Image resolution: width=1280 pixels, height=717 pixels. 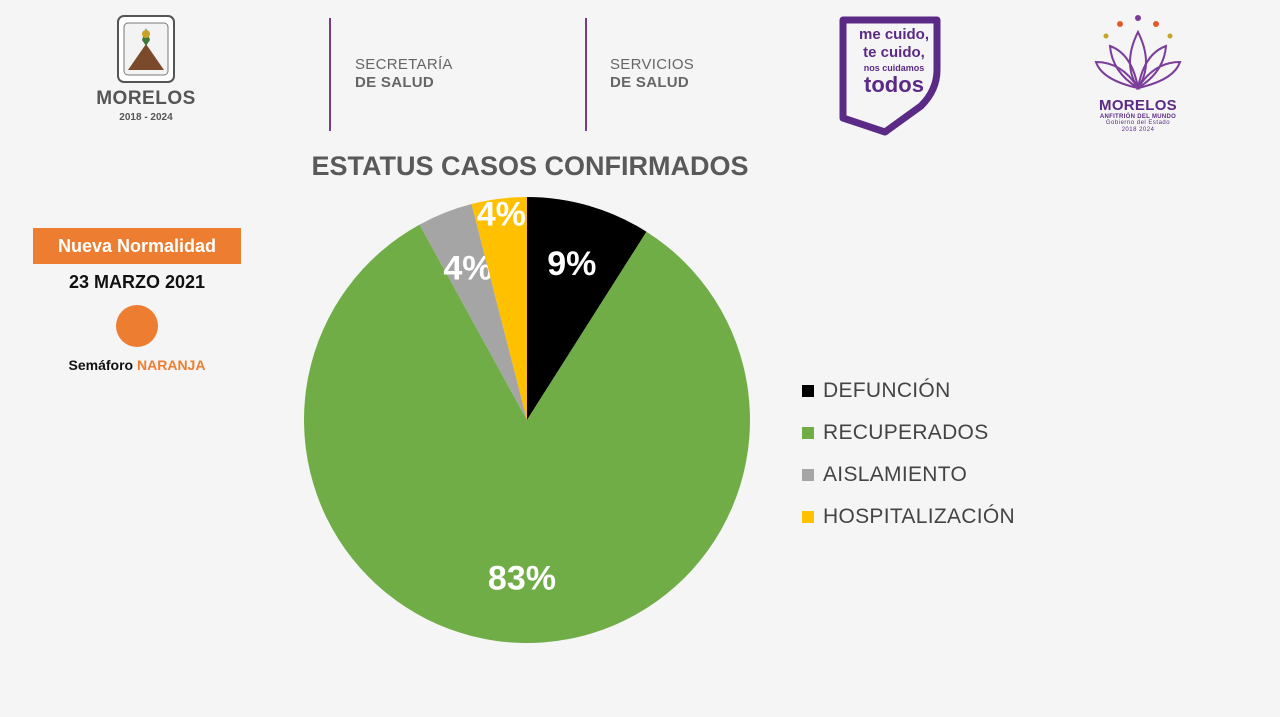 What do you see at coordinates (137, 282) in the screenshot?
I see `report-date: 23 MARZO 2021` at bounding box center [137, 282].